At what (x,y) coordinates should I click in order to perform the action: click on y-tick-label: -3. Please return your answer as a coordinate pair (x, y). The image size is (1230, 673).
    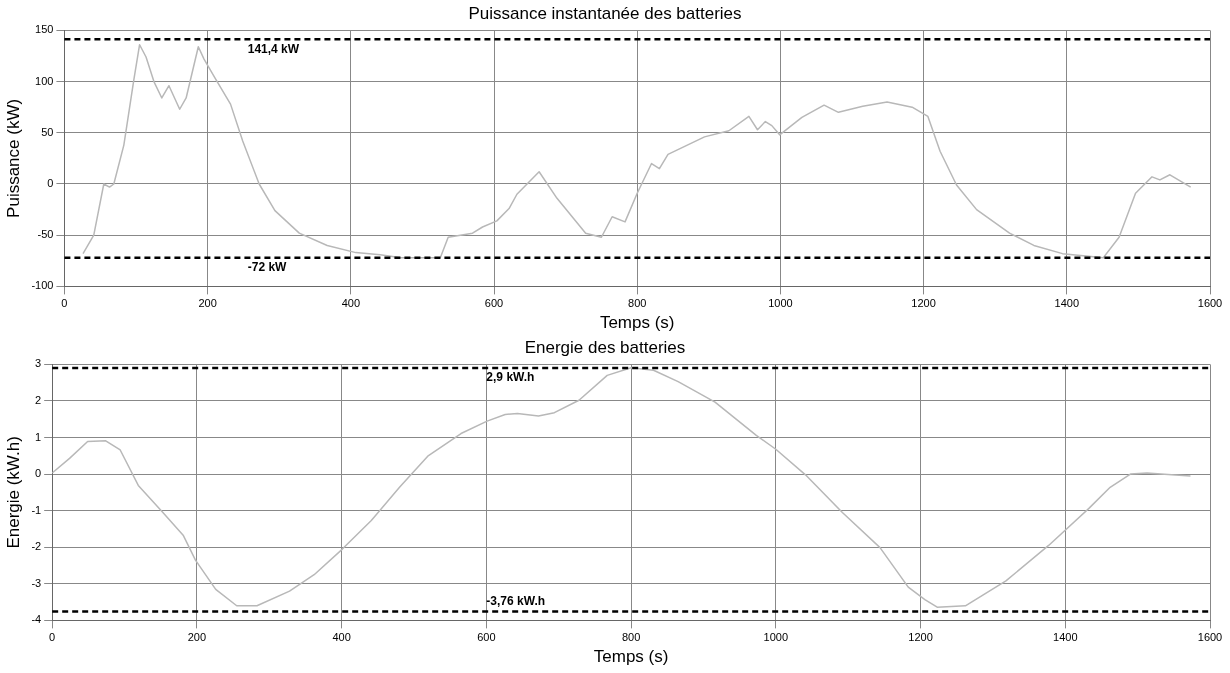
    Looking at the image, I should click on (36, 582).